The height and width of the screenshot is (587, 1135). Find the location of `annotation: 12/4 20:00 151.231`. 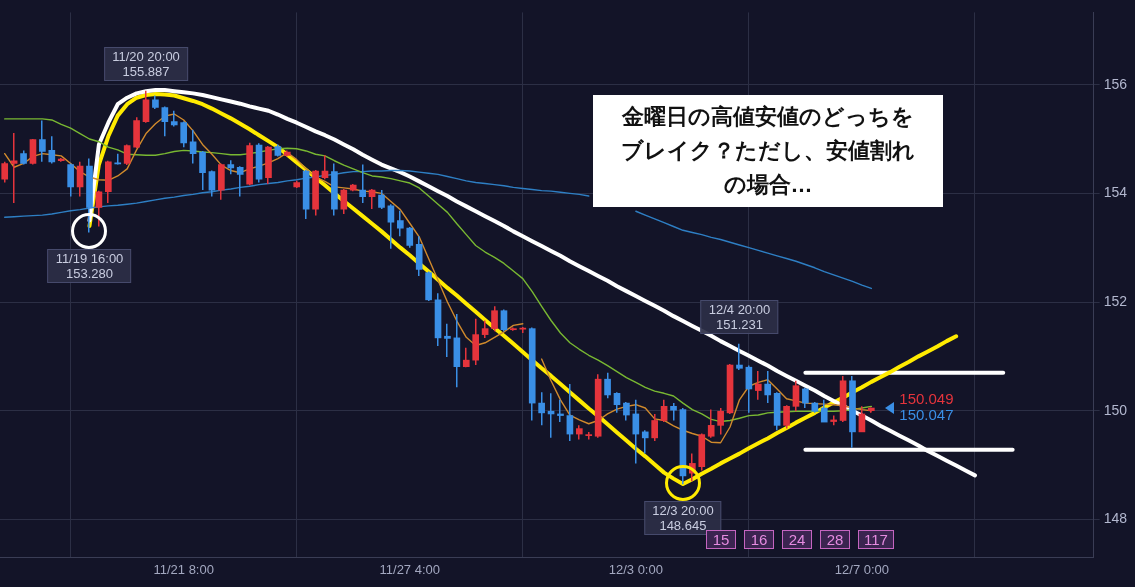

annotation: 12/4 20:00 151.231 is located at coordinates (739, 316).